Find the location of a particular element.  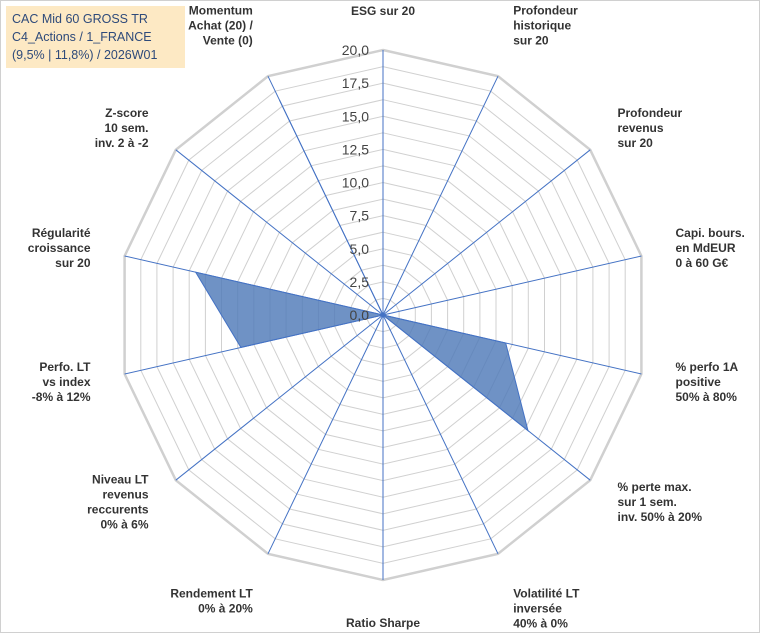

axis-label-line: Achat (20) / is located at coordinates (220, 26).